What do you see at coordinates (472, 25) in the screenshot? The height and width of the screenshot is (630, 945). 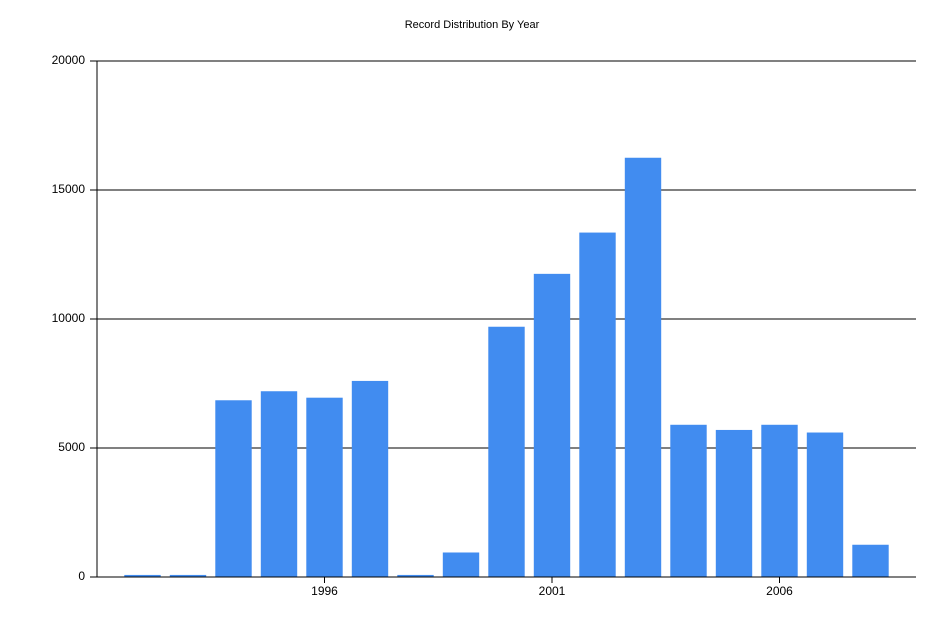 I see `chart-title: Record Distribution By Year` at bounding box center [472, 25].